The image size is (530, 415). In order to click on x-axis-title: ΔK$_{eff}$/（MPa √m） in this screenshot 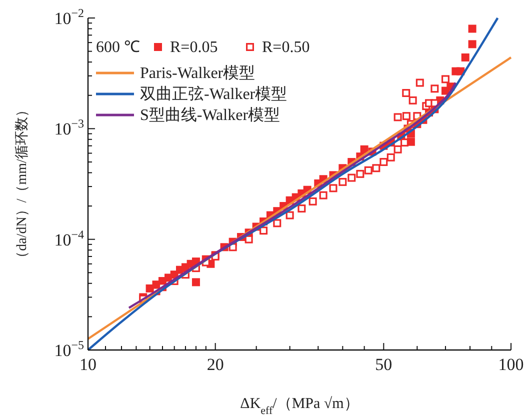, I will do `click(299, 405)`.